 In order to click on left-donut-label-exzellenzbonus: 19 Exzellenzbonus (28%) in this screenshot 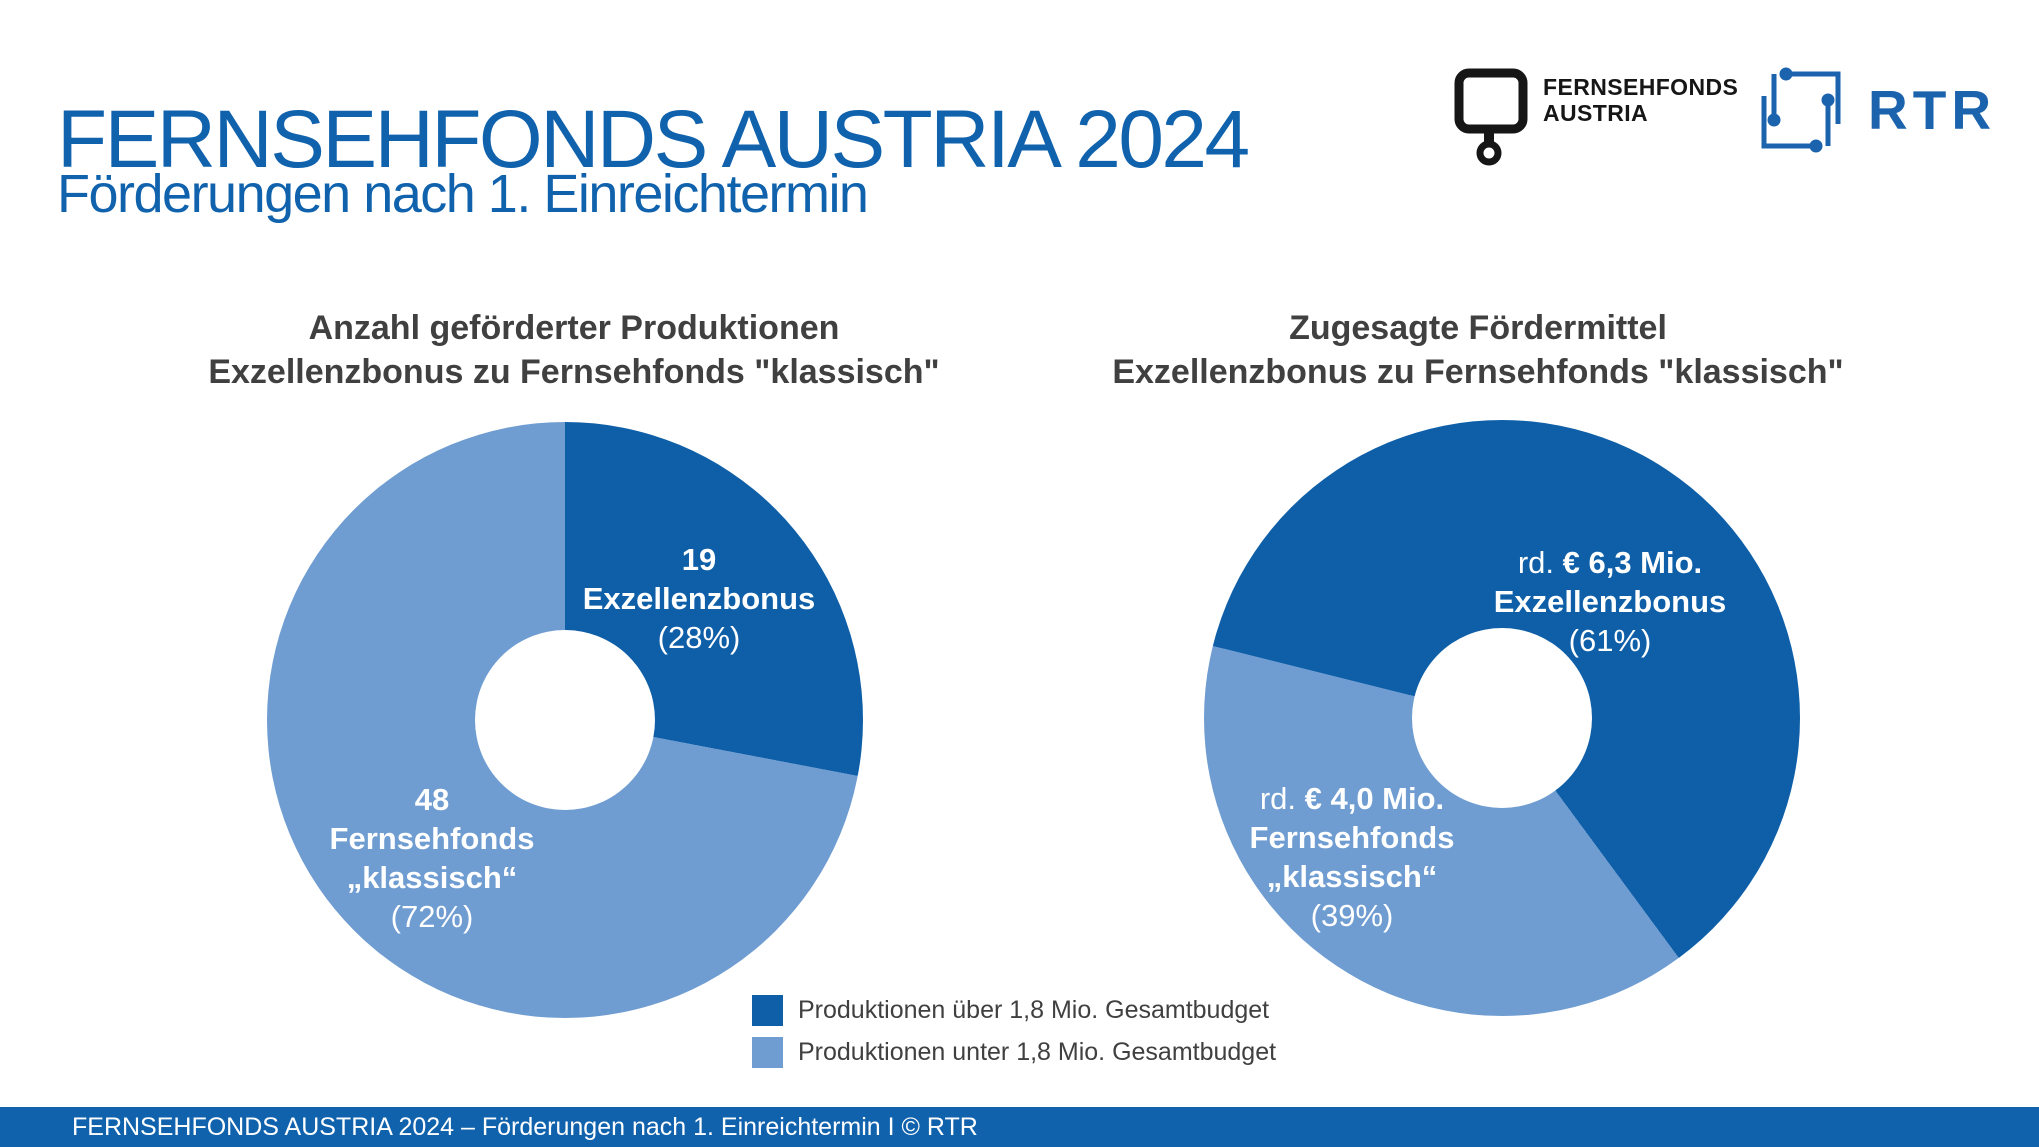, I will do `click(699, 598)`.